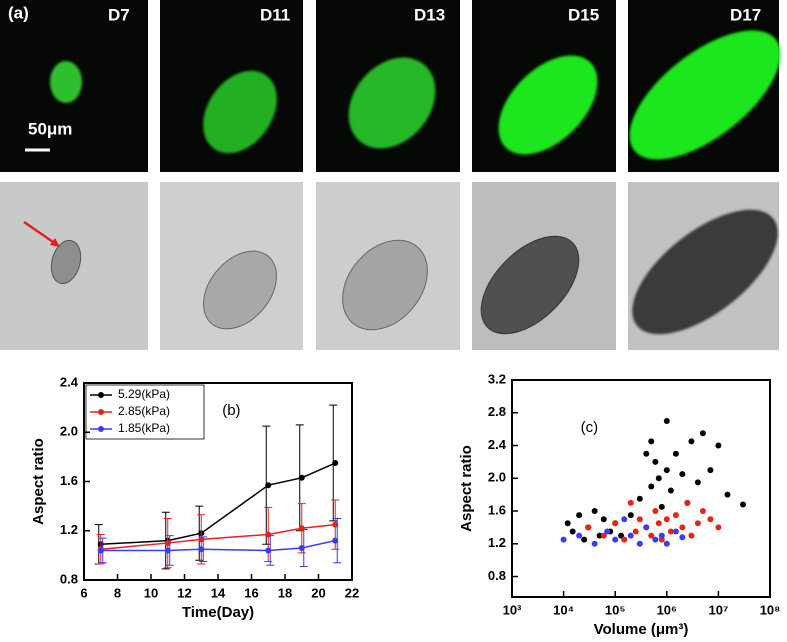 The image size is (787, 642). Describe the element at coordinates (429, 14) in the screenshot. I see `day-label: D13` at that location.